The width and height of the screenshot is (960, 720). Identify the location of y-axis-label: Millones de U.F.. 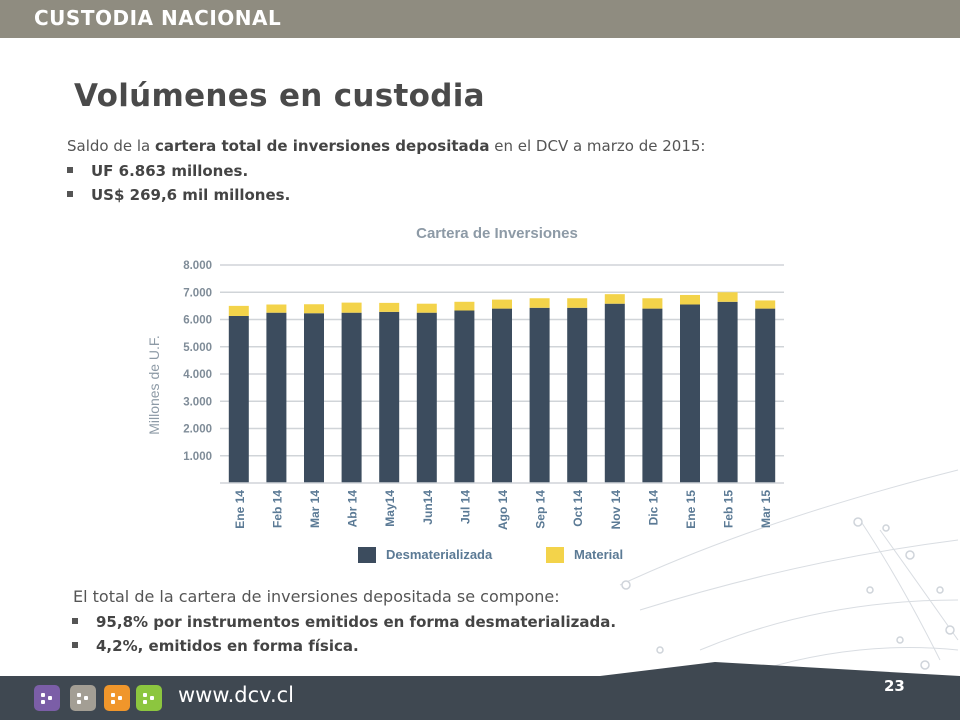
(154, 385).